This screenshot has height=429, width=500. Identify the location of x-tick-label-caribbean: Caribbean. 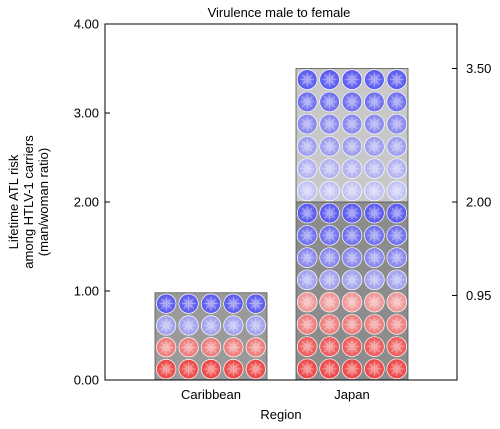
(211, 394).